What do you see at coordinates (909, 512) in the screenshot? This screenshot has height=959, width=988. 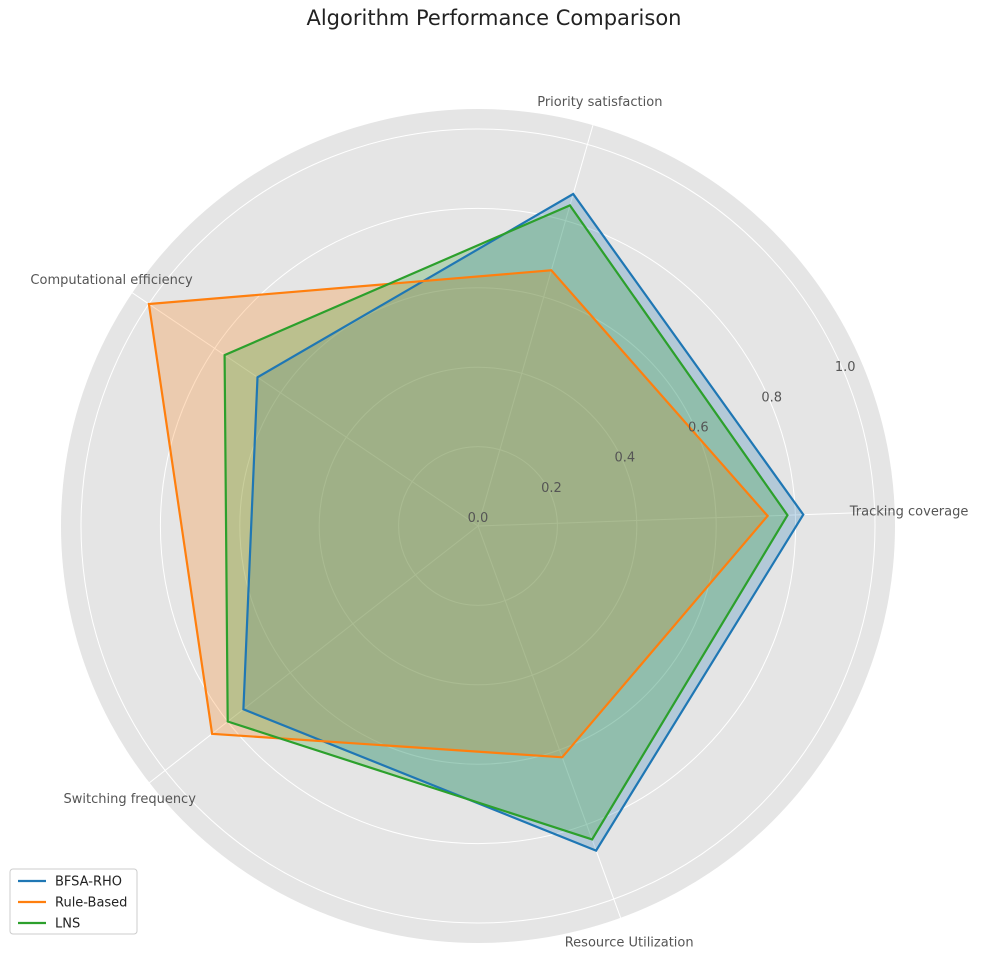 I see `axis-label: Tracking coverage` at bounding box center [909, 512].